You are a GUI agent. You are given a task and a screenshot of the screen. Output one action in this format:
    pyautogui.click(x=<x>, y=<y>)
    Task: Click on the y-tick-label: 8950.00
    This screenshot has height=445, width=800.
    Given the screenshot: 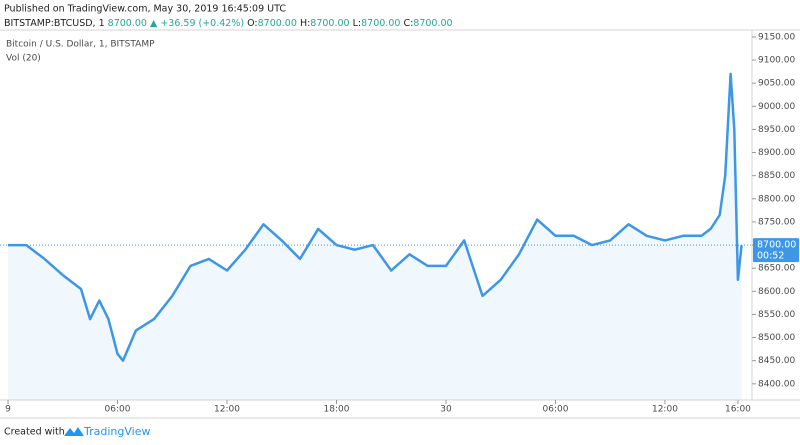 What is the action you would take?
    pyautogui.click(x=776, y=130)
    